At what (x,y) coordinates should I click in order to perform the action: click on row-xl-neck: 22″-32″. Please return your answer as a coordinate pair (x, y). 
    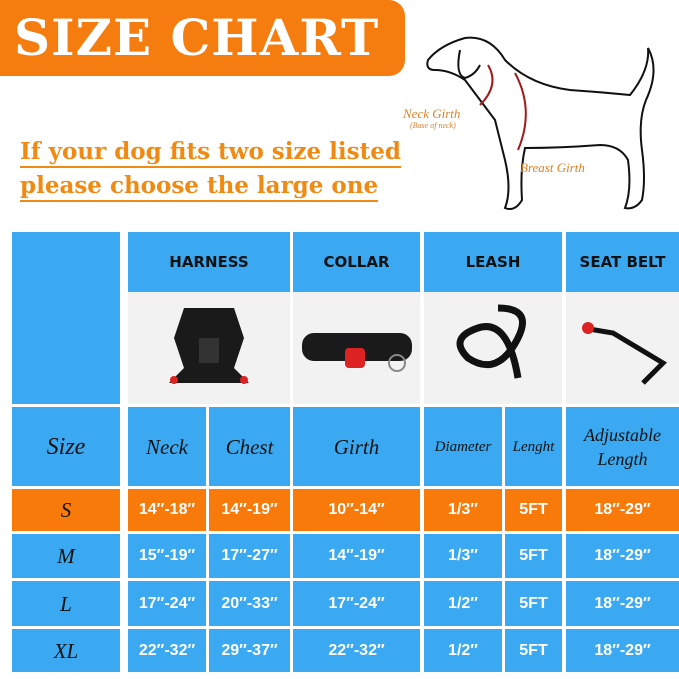
    Looking at the image, I should click on (167, 650).